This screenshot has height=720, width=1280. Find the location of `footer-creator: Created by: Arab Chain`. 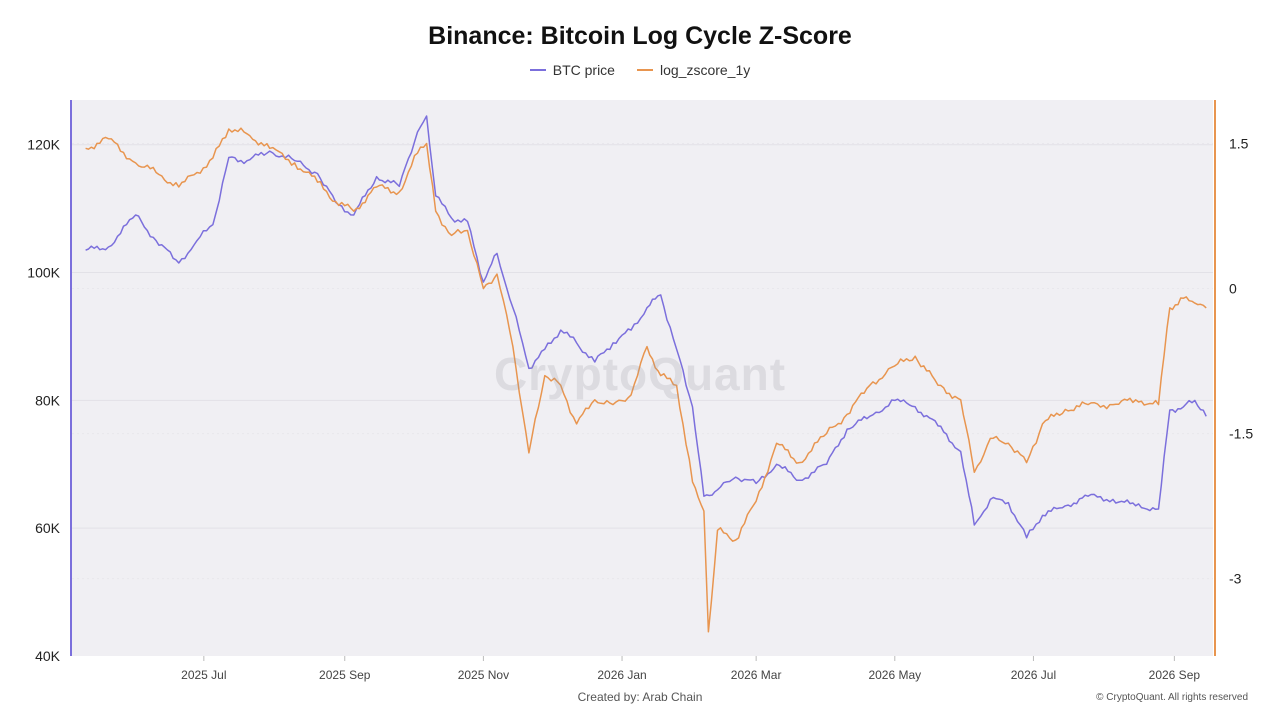

footer-creator: Created by: Arab Chain is located at coordinates (640, 697).